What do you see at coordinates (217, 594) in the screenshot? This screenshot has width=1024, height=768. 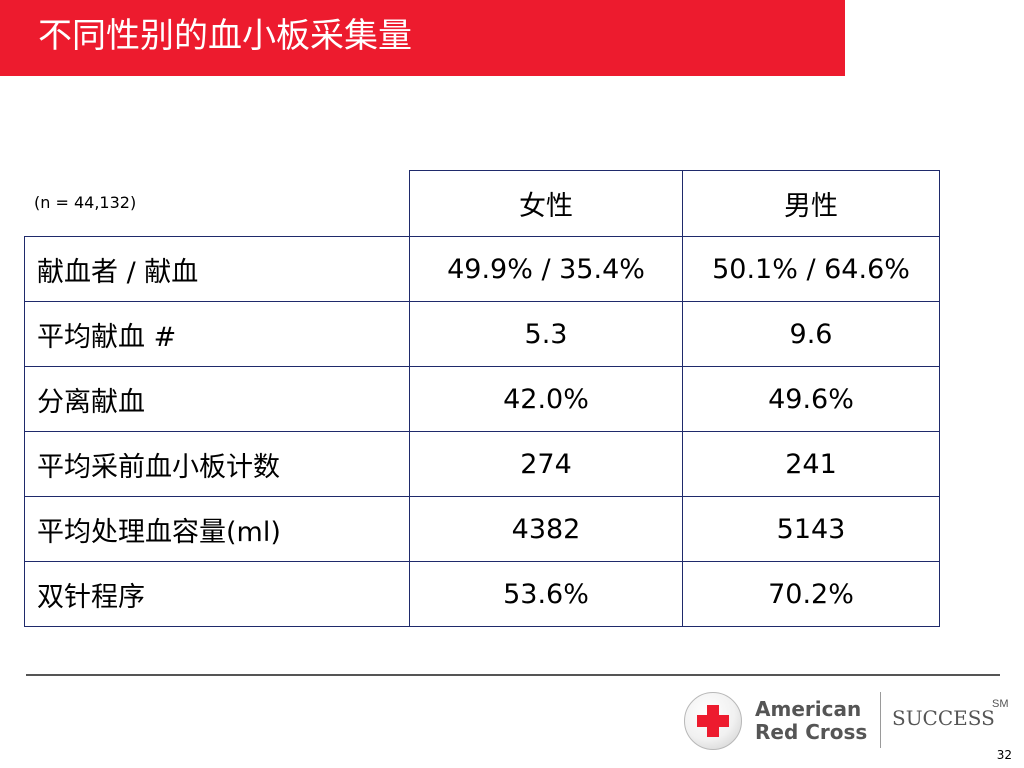 I see `row-label: 双针程序` at bounding box center [217, 594].